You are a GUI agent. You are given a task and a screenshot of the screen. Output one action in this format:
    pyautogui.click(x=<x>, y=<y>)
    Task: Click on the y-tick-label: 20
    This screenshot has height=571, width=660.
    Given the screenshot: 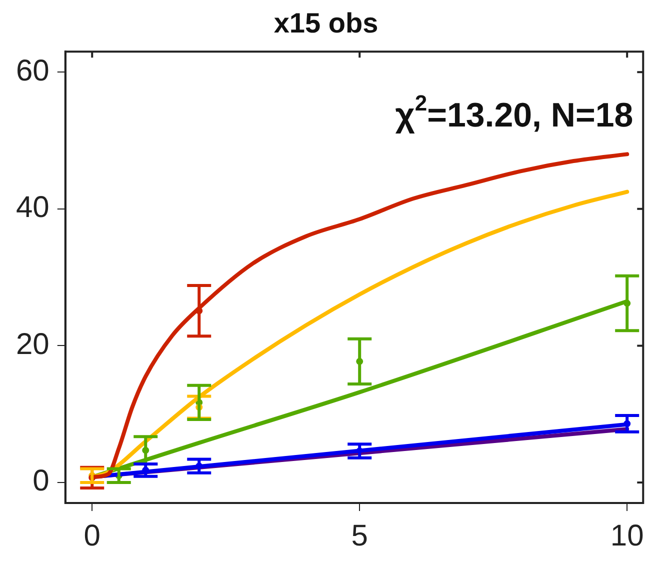 What is the action you would take?
    pyautogui.click(x=33, y=344)
    